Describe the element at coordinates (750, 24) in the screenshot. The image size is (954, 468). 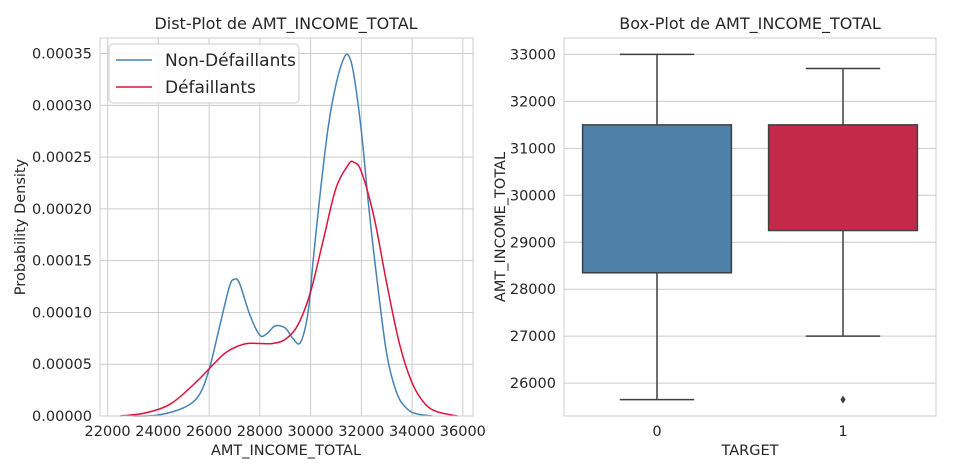
I see `box-plot-title: Box-Plot de AMT_INCOME_TOTAL` at that location.